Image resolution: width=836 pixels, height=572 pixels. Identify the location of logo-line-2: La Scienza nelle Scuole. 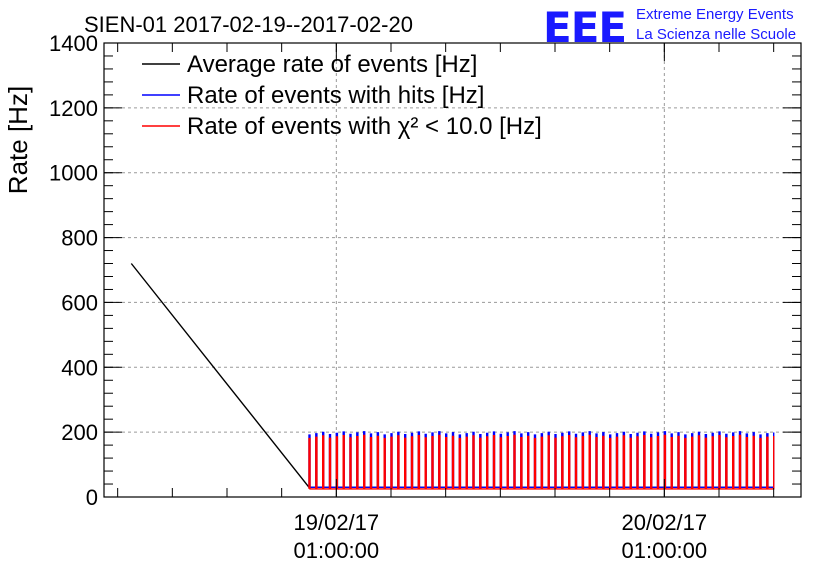
(716, 34).